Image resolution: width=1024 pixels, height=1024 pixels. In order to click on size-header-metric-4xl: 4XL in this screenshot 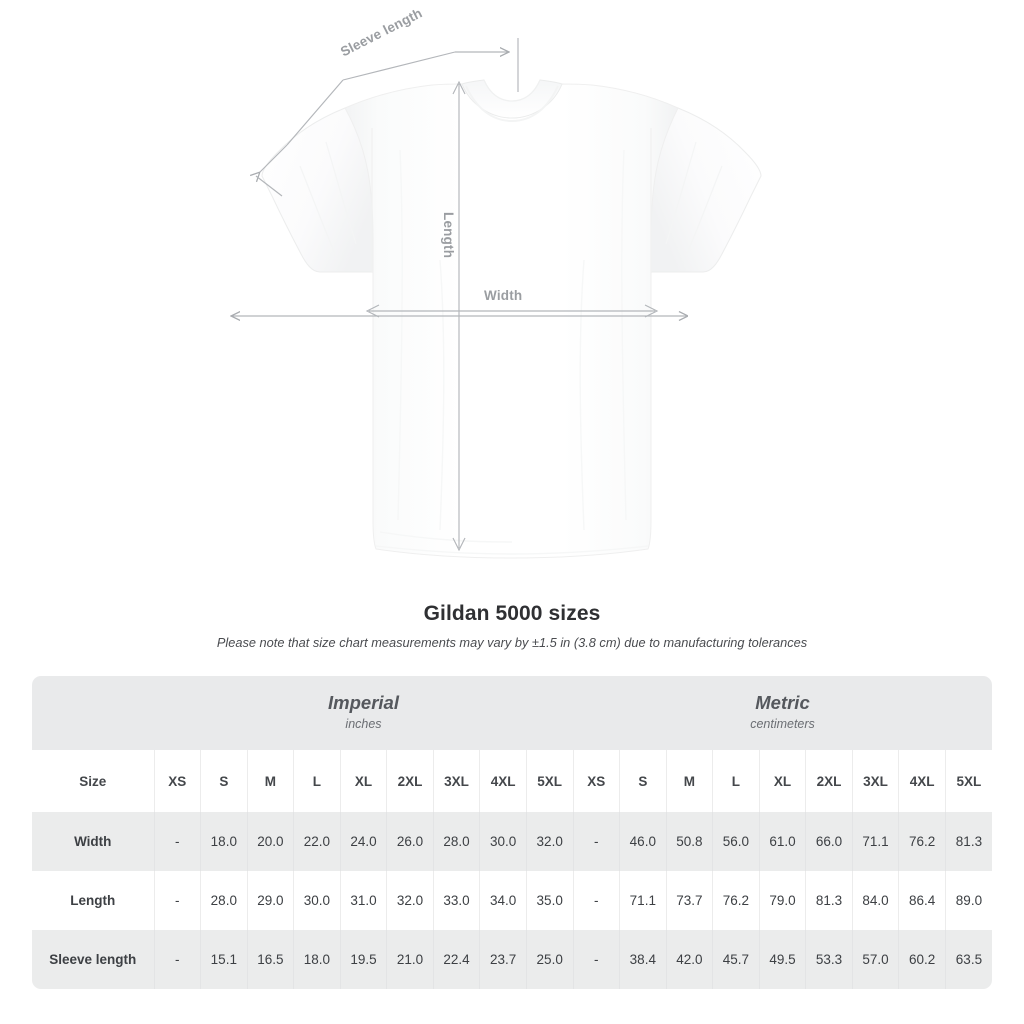, I will do `click(922, 781)`.